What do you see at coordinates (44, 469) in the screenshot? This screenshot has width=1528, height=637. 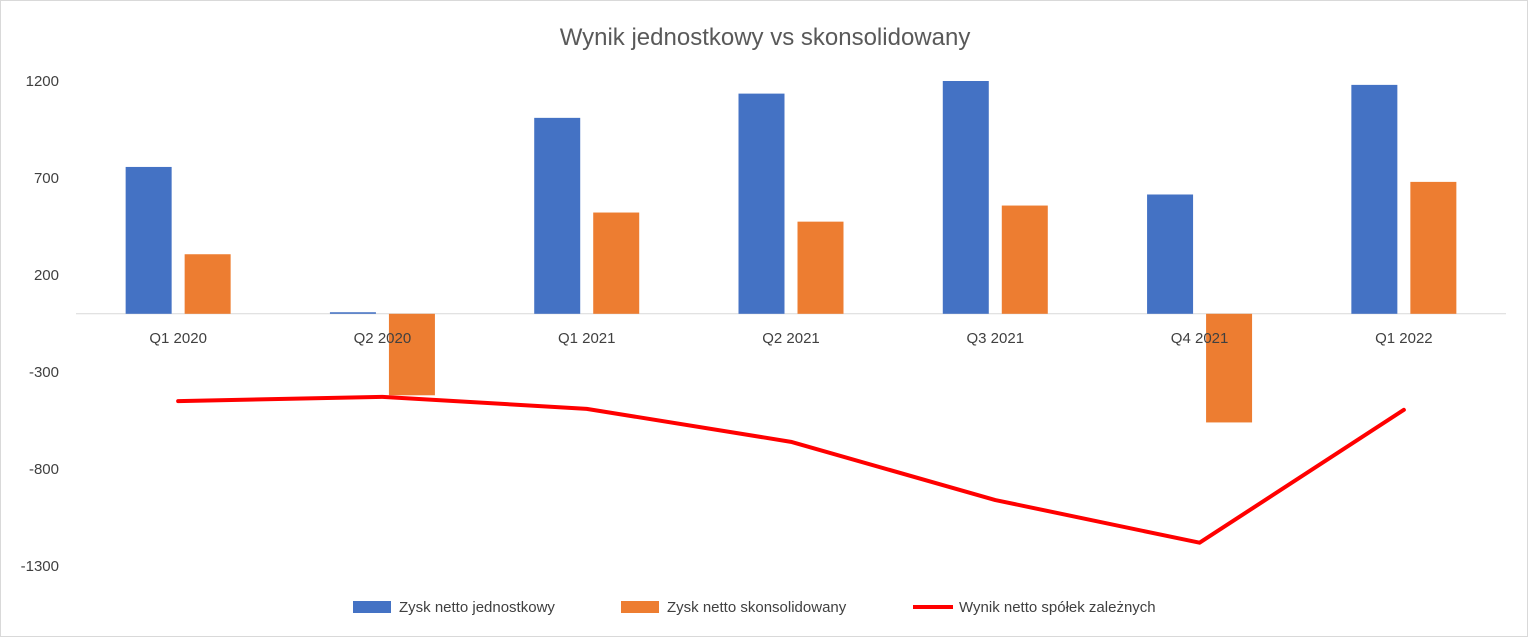 I see `y-tick-label: -800` at bounding box center [44, 469].